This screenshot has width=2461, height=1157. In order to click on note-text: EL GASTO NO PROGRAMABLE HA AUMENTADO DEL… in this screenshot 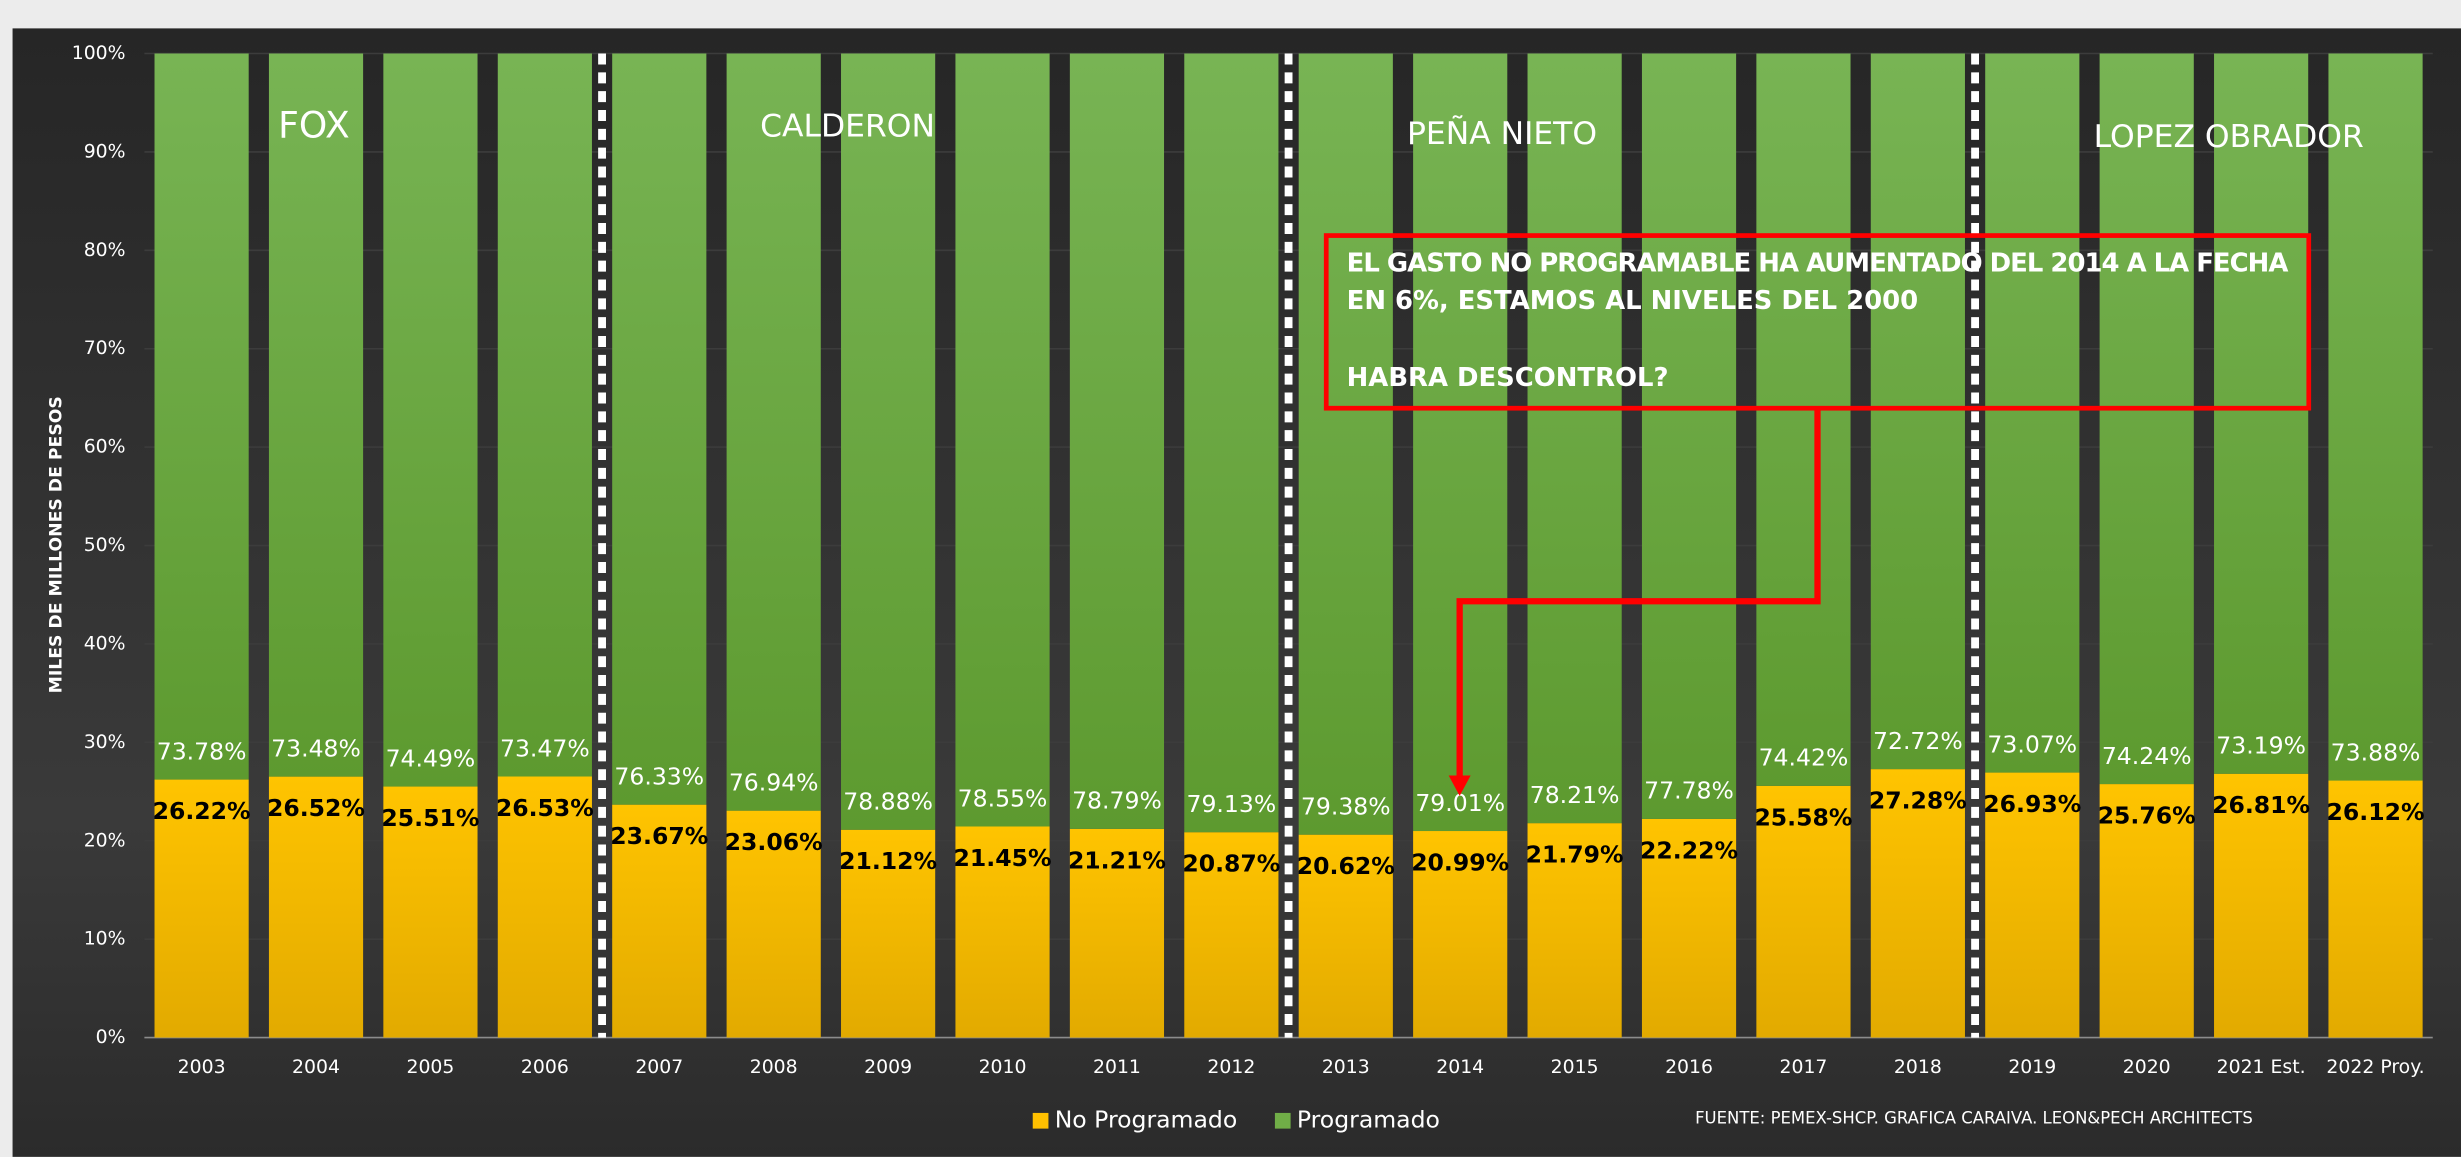, I will do `click(1818, 263)`.